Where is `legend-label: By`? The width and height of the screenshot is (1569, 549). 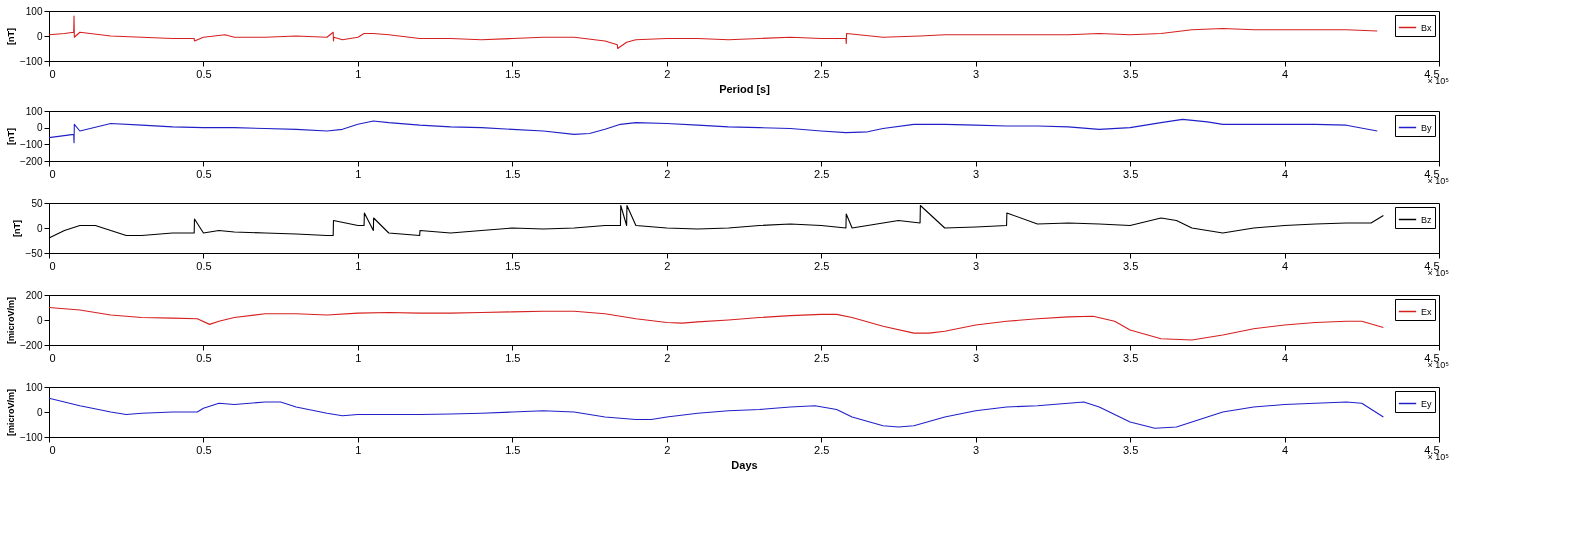 legend-label: By is located at coordinates (1426, 127).